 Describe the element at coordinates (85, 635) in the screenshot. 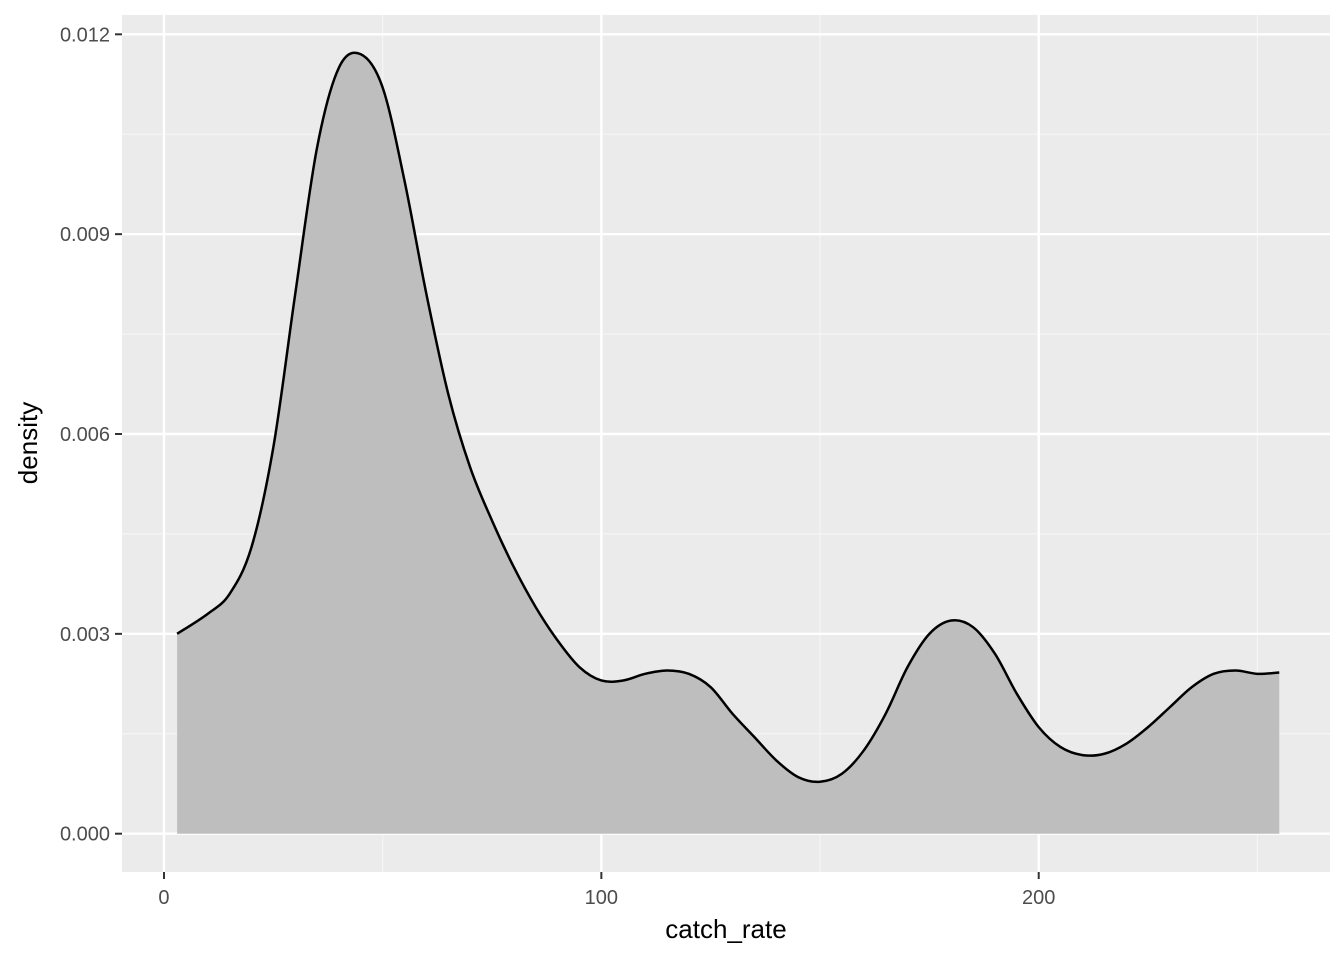

I see `y-tick-label: 0.003` at that location.